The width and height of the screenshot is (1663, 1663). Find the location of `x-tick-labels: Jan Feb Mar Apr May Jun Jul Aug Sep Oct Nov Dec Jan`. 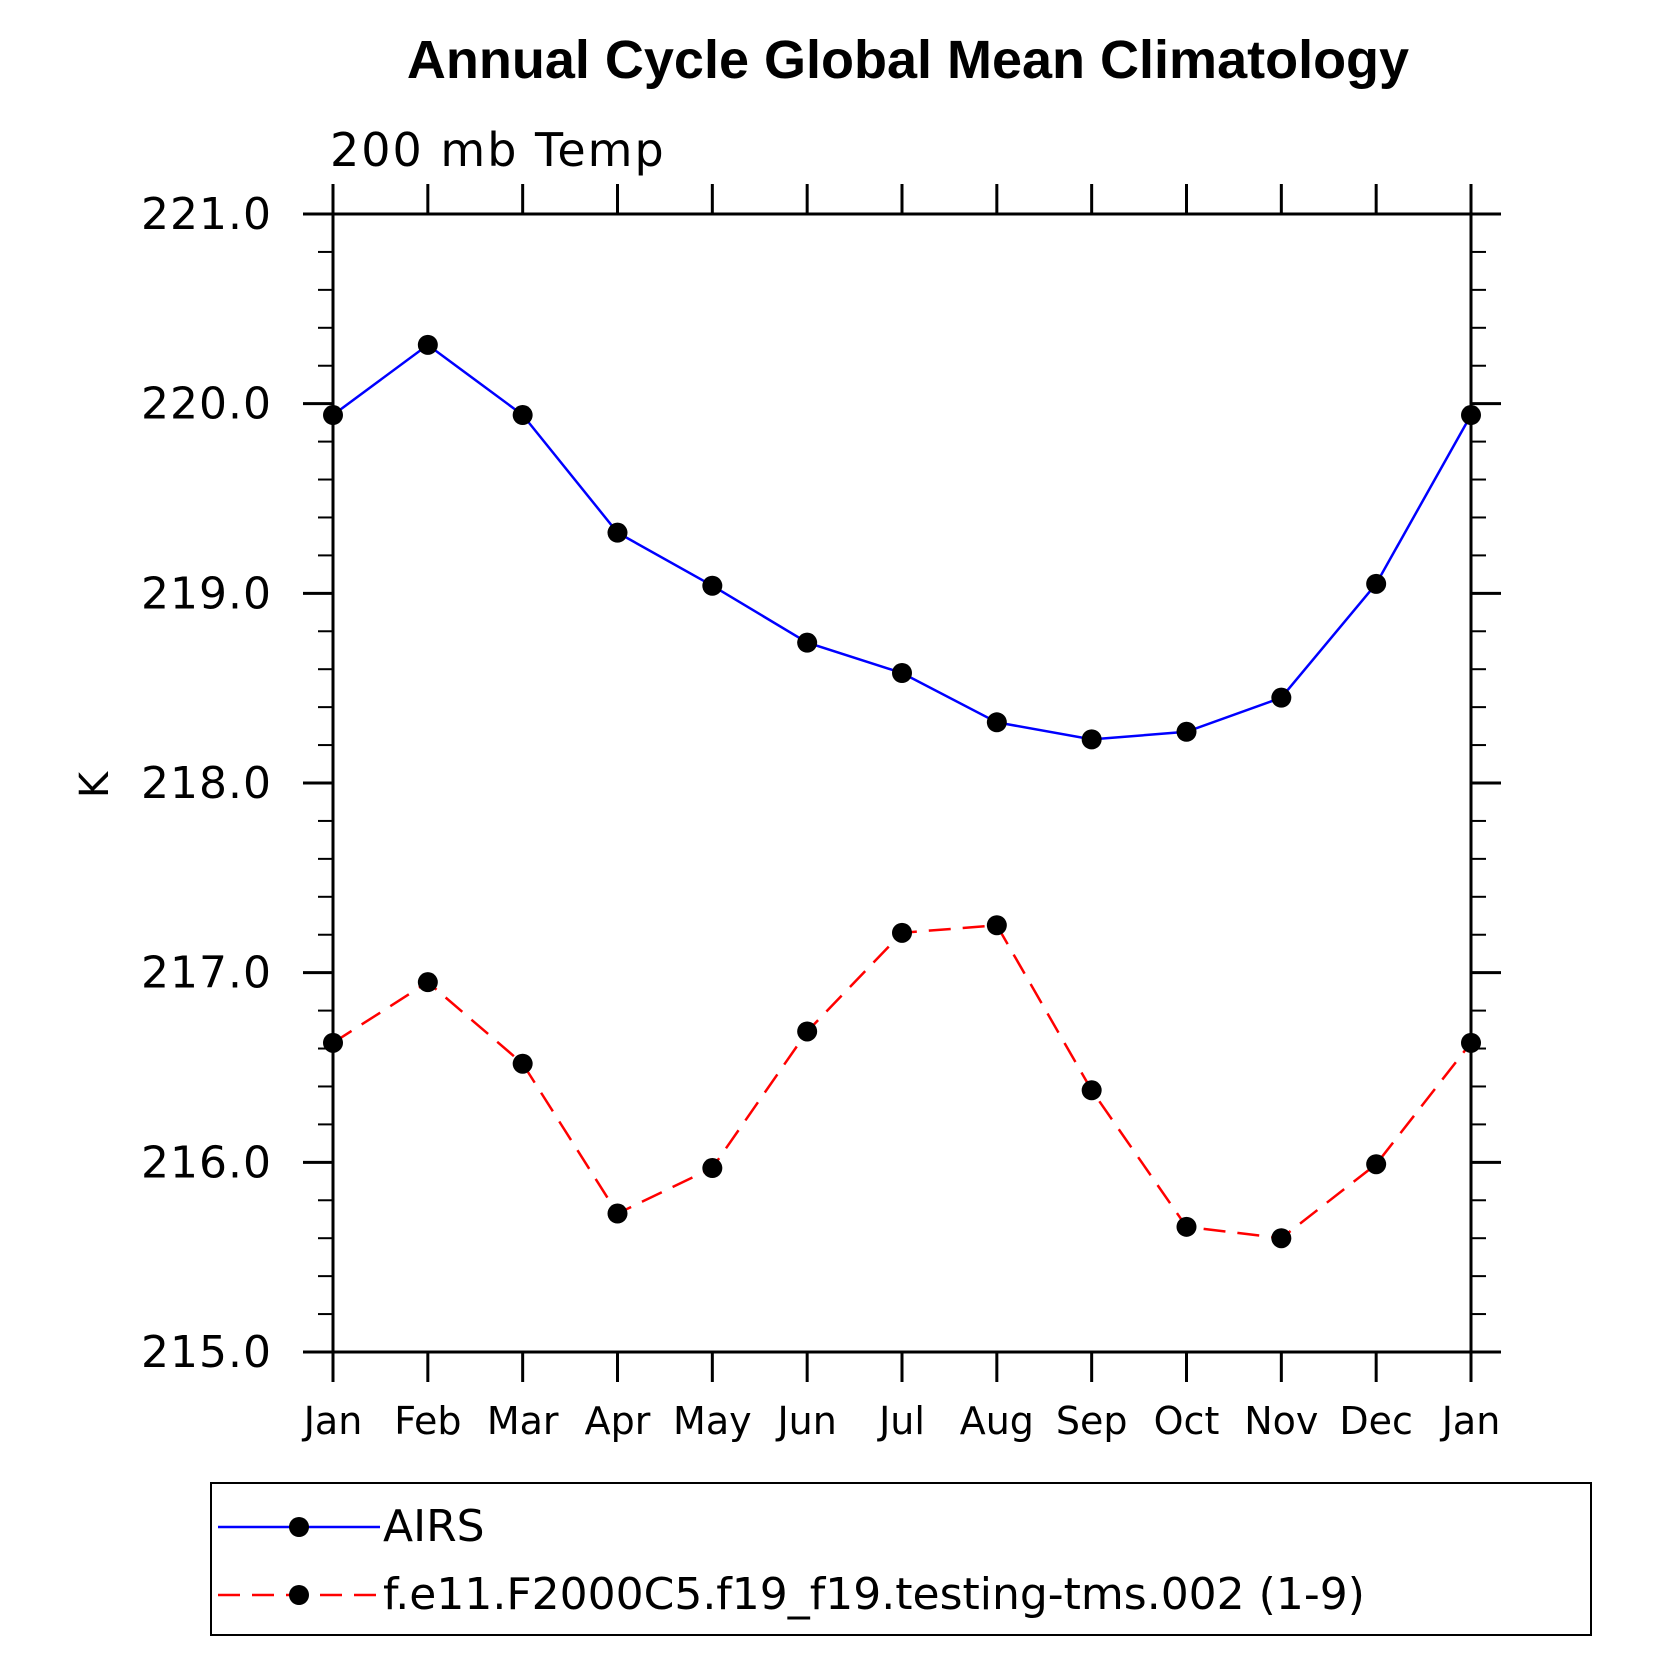

x-tick-labels: Jan Feb Mar Apr May Jun Jul Aug Sep Oct Nov Dec Jan is located at coordinates (901, 1421).